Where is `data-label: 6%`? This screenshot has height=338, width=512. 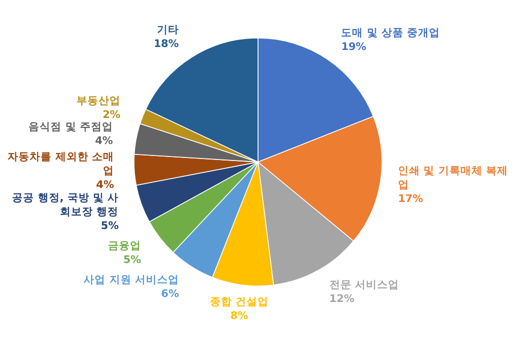
data-label: 6% is located at coordinates (169, 293).